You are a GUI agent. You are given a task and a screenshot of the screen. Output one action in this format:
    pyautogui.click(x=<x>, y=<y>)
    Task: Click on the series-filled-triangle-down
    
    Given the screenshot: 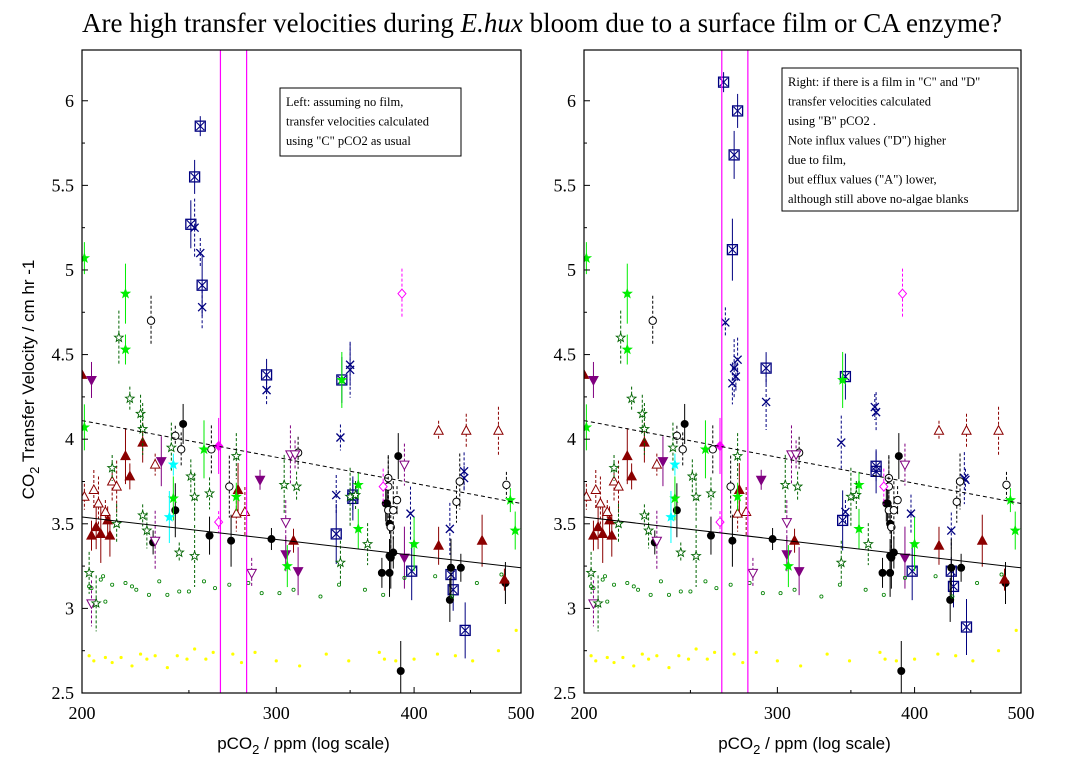 What is the action you would take?
    pyautogui.click(x=749, y=478)
    